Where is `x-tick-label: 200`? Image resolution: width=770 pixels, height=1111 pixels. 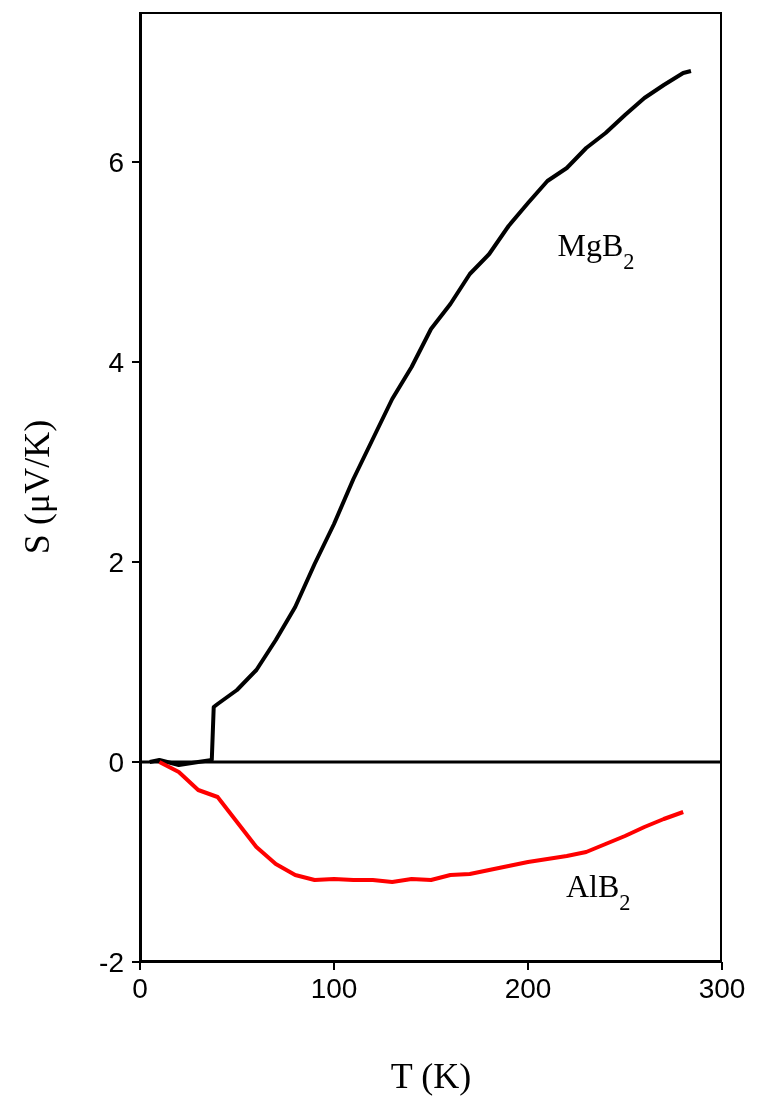 x-tick-label: 200 is located at coordinates (528, 988).